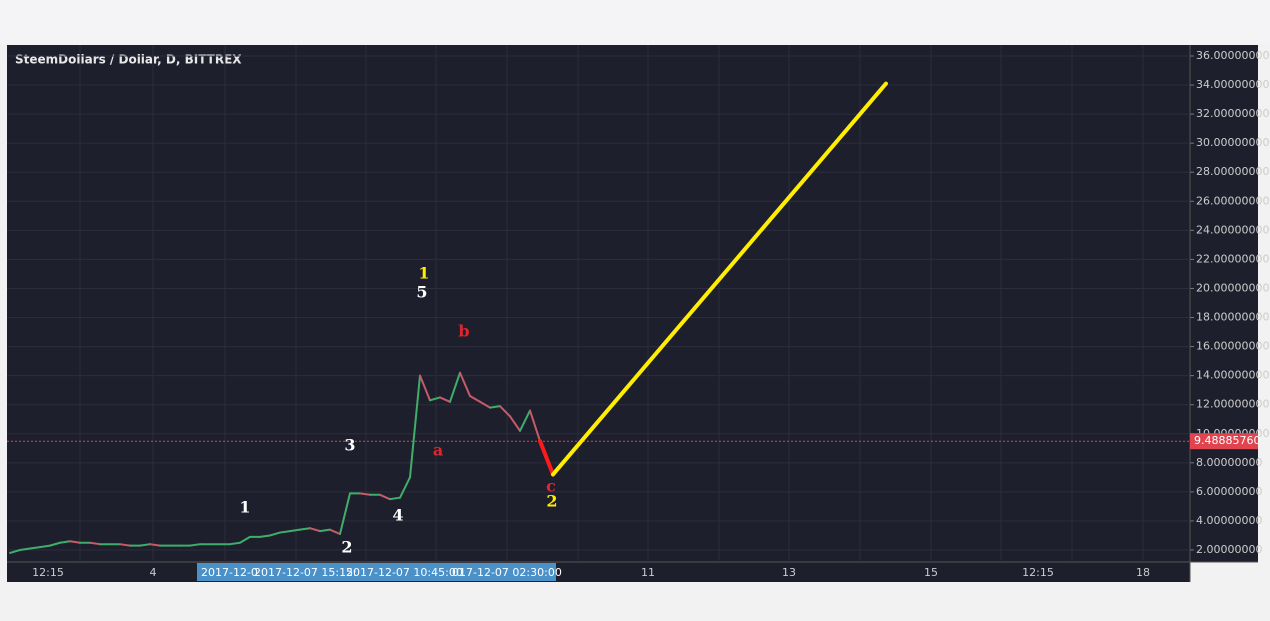 This screenshot has height=621, width=1270. What do you see at coordinates (1232, 55) in the screenshot?
I see `y-tick-label: 36.00000000` at bounding box center [1232, 55].